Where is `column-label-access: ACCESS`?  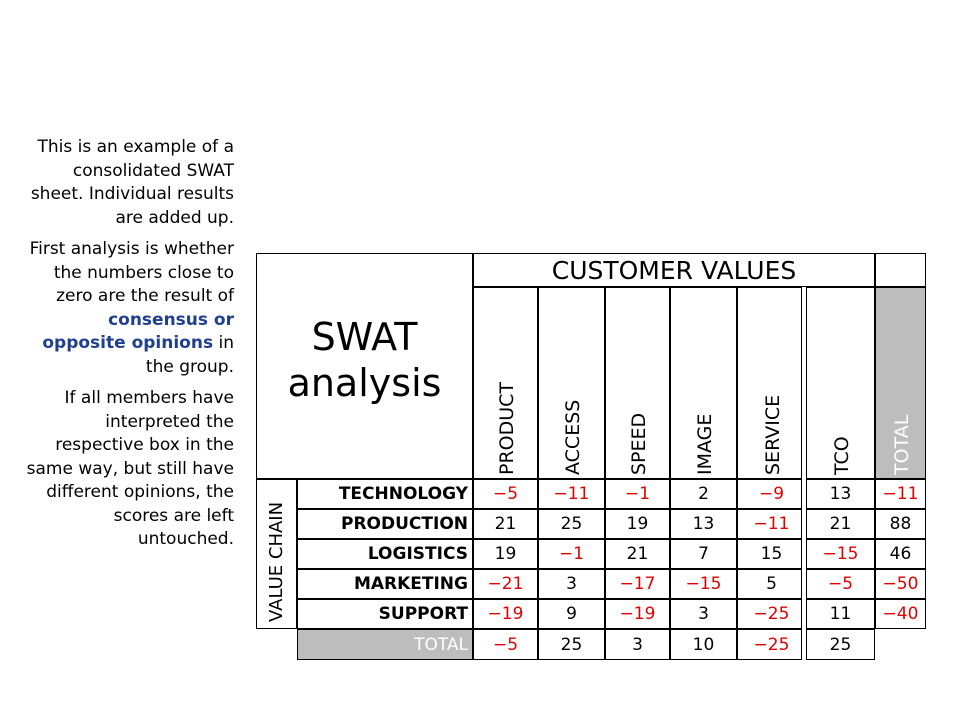
column-label-access: ACCESS is located at coordinates (572, 437).